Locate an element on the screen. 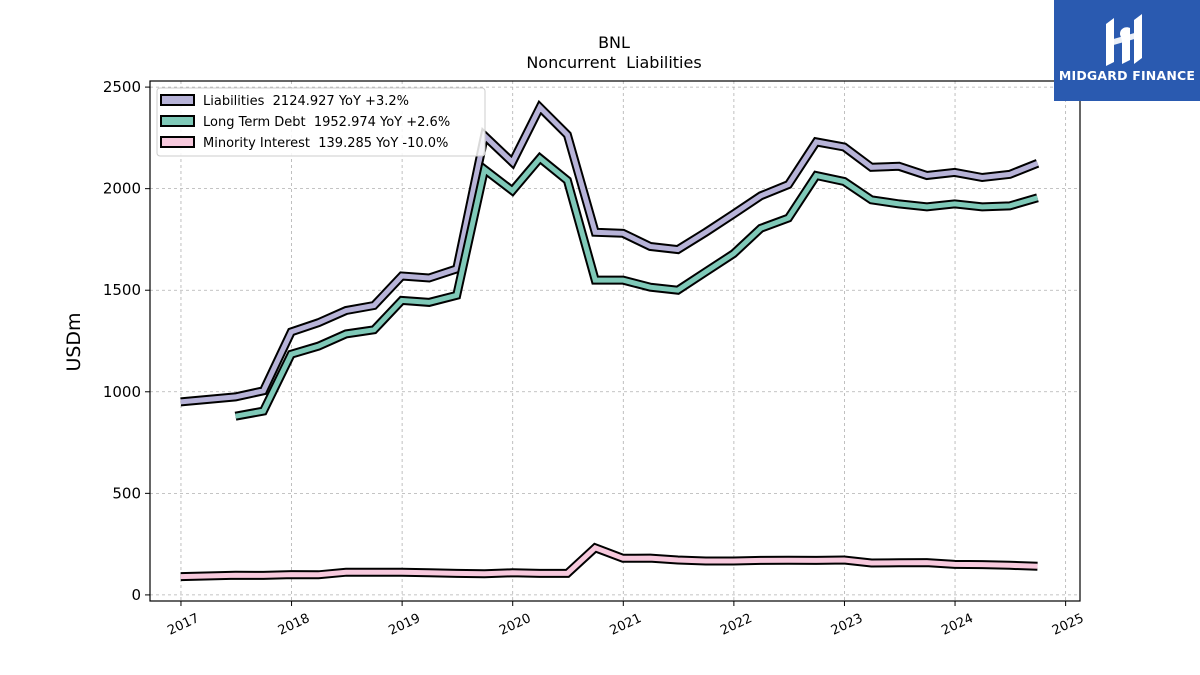  brand-logo: MIDGARD FINANCE is located at coordinates (1127, 50).